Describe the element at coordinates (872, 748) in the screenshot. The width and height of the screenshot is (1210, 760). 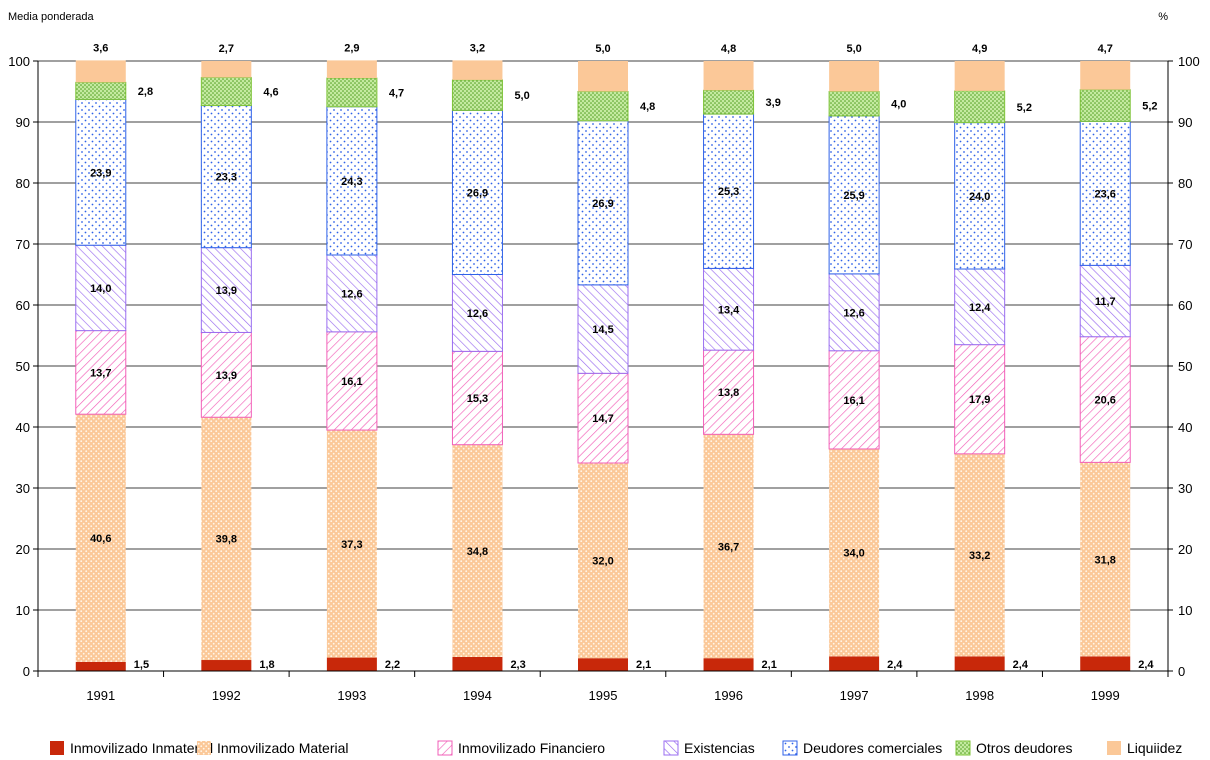
I see `legend-label: Deudores comerciales` at that location.